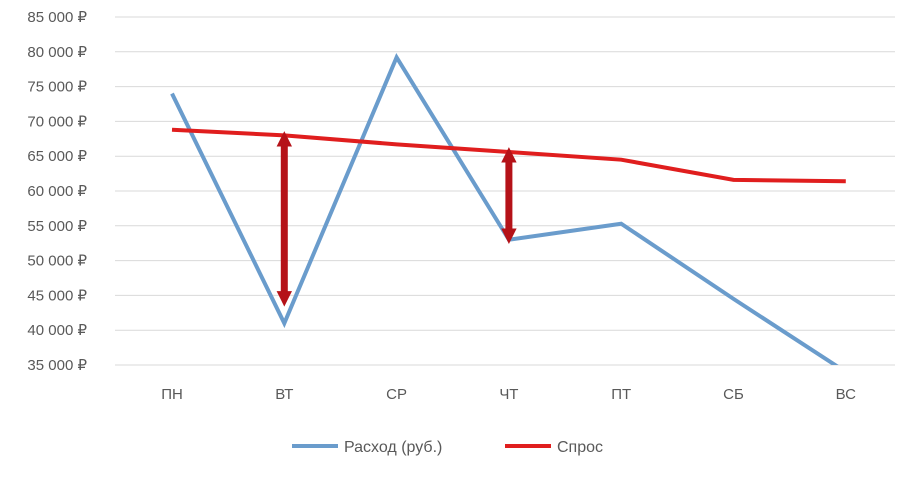  I want to click on annotations, so click(396, 219).